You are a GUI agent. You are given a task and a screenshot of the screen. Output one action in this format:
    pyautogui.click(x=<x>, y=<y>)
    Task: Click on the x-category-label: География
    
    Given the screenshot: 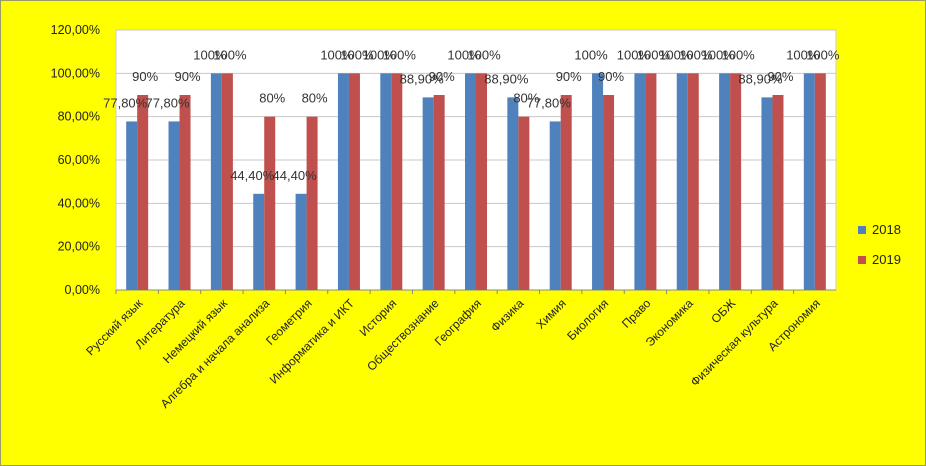 What is the action you would take?
    pyautogui.click(x=458, y=322)
    